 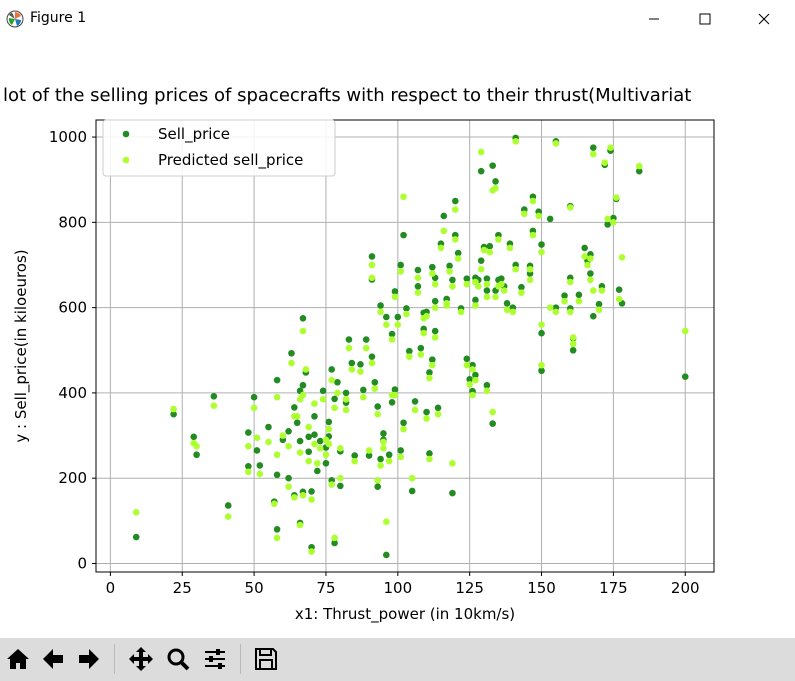 What do you see at coordinates (114, 659) in the screenshot?
I see `toolbar-separator` at bounding box center [114, 659].